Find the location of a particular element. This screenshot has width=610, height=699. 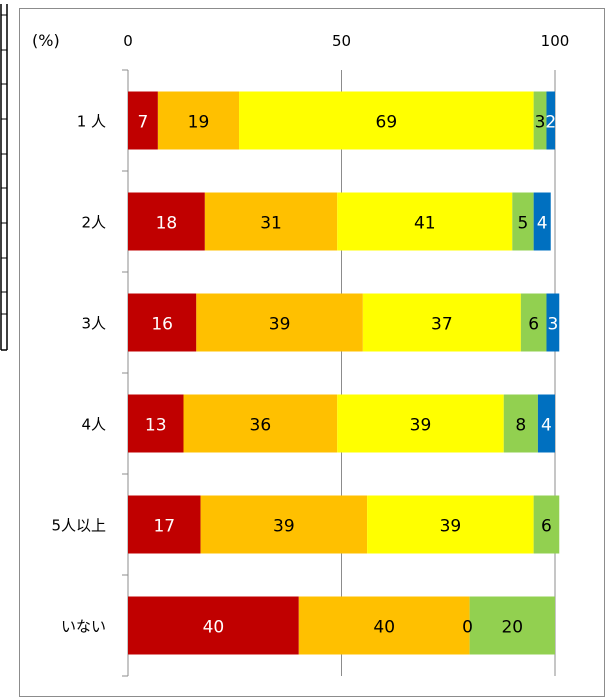

data-label: 31 is located at coordinates (271, 224).